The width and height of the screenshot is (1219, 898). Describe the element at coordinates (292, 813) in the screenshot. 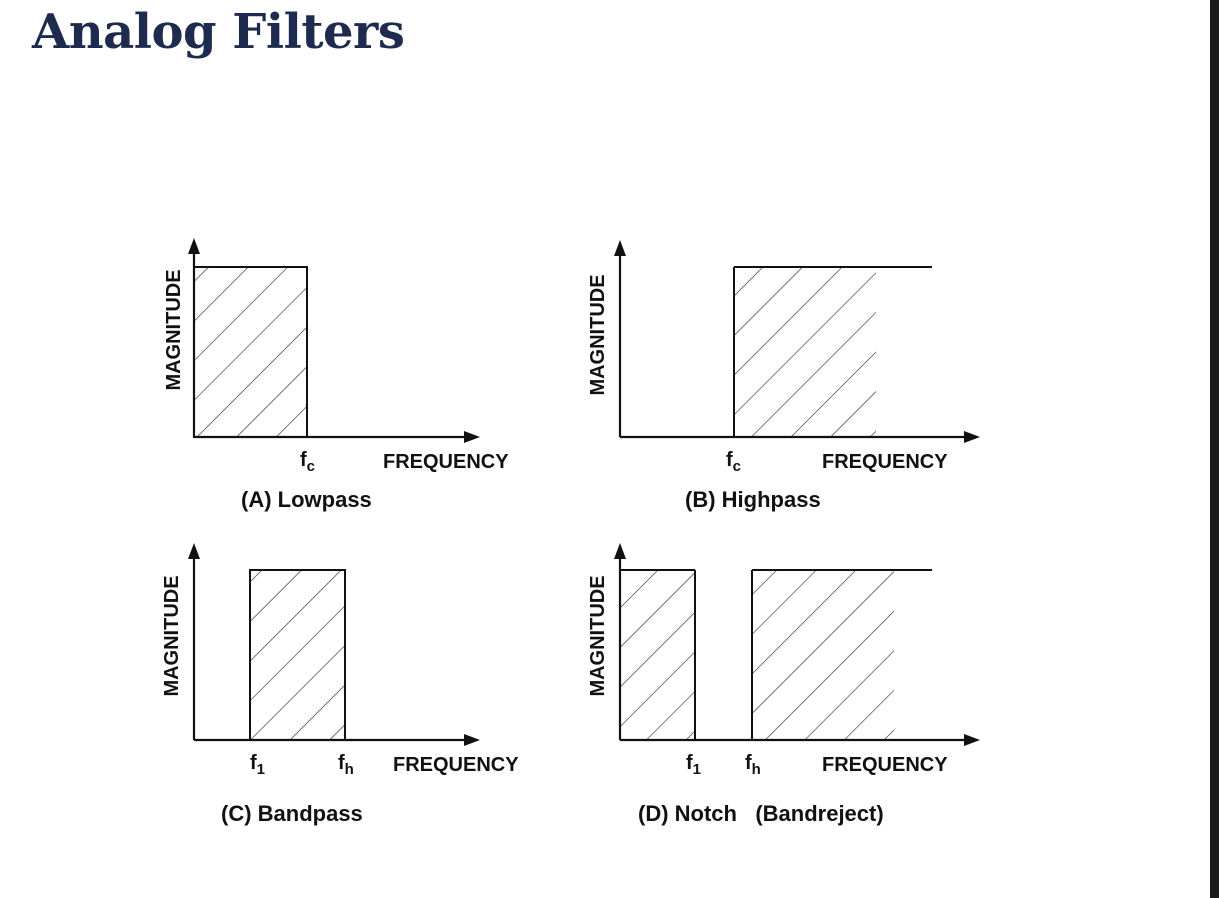

I see `bandpass-caption: (C) Bandpass` at that location.